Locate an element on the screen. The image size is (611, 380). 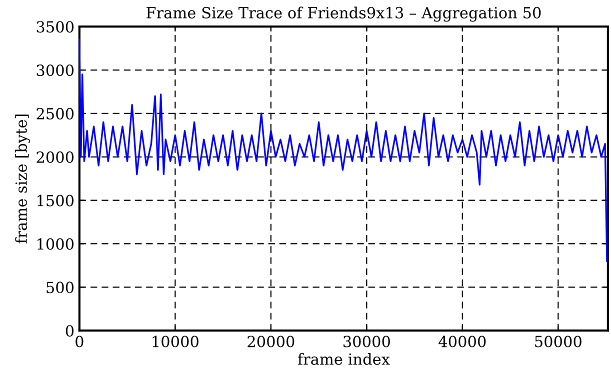
y-tick-label: 1500 is located at coordinates (56, 200).